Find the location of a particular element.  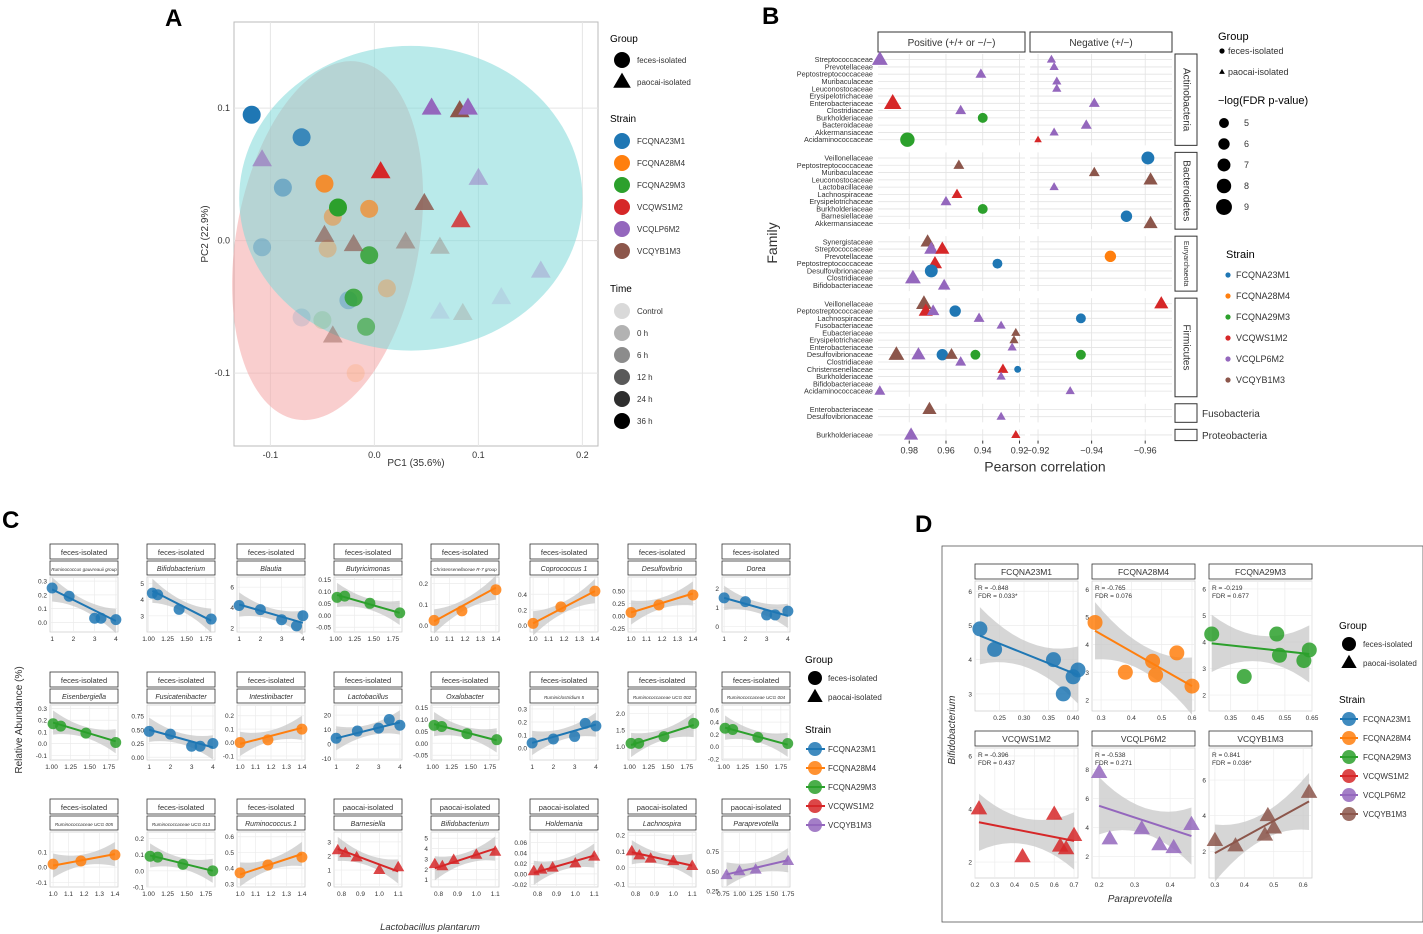

y-tick-label: 0.75 is located at coordinates (712, 852).